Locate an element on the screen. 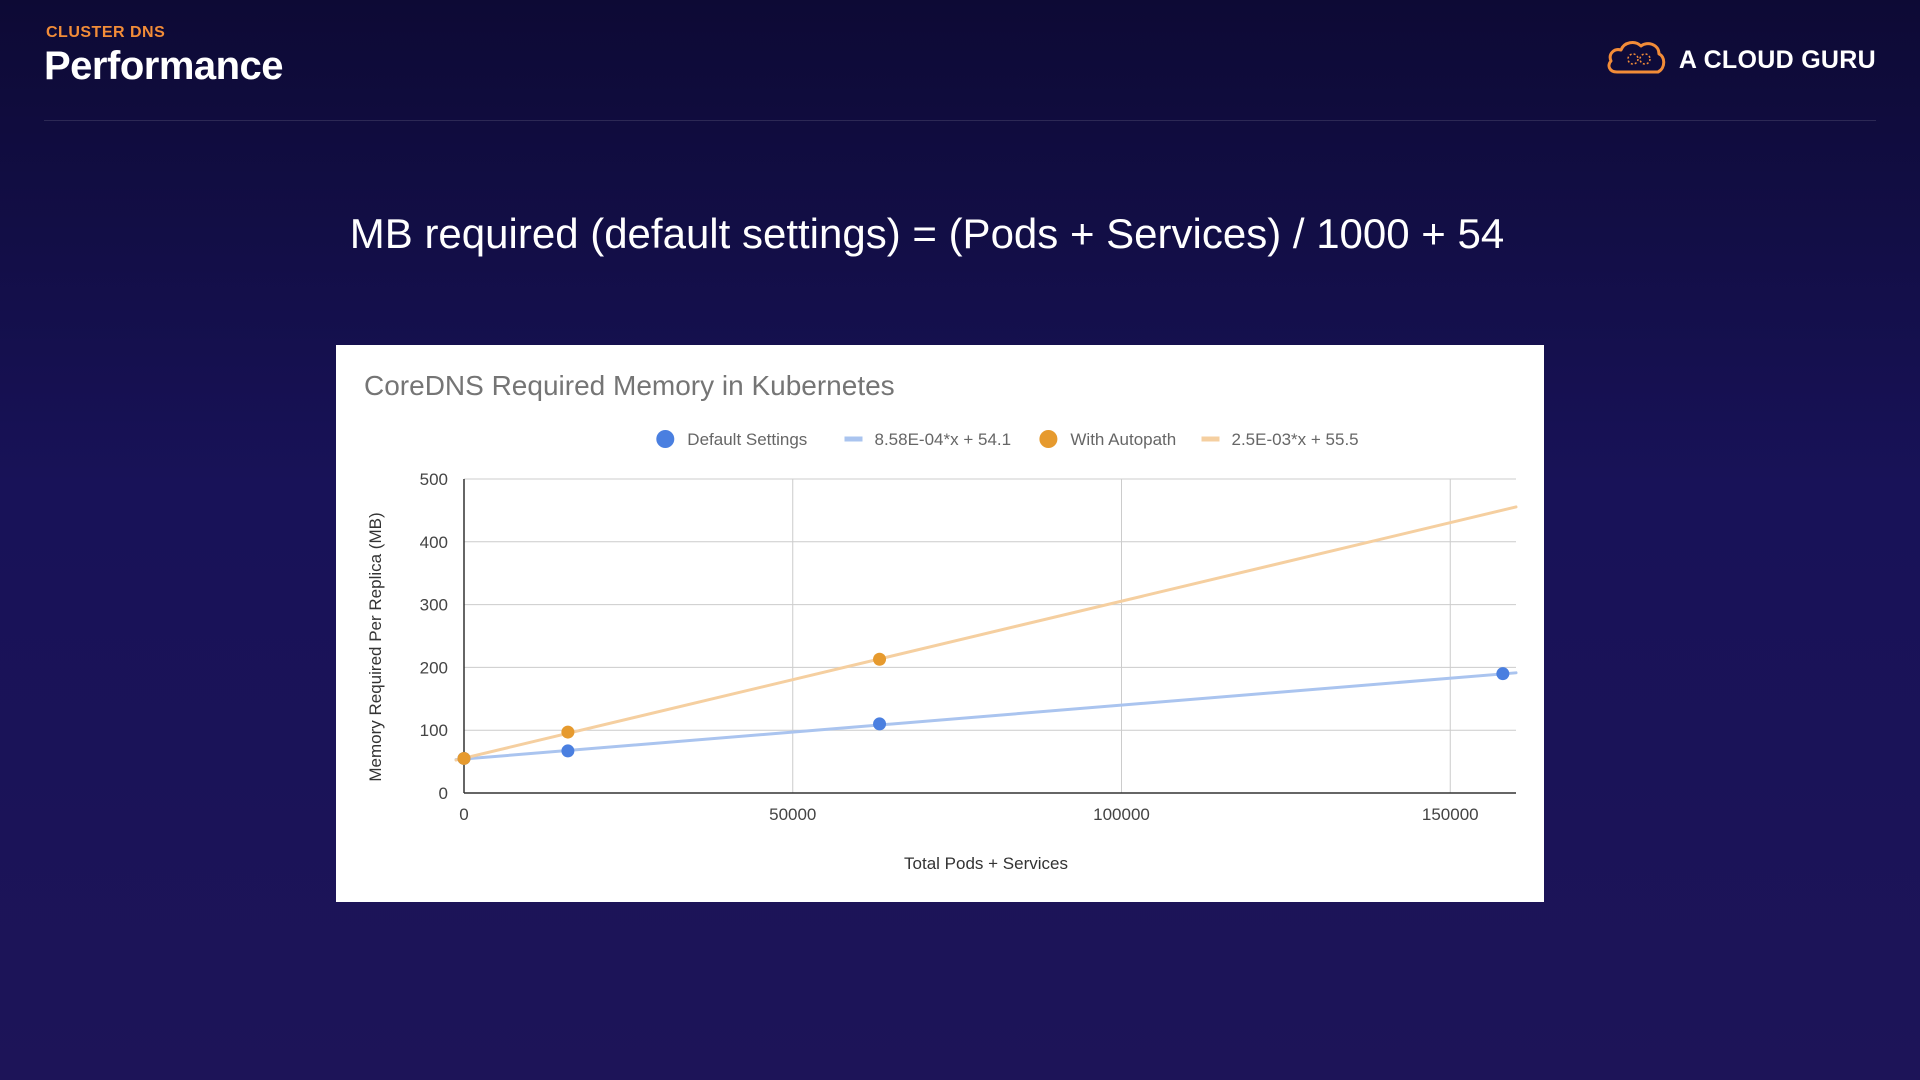 The image size is (1920, 1080). x-tick-label: 100000 is located at coordinates (1121, 814).